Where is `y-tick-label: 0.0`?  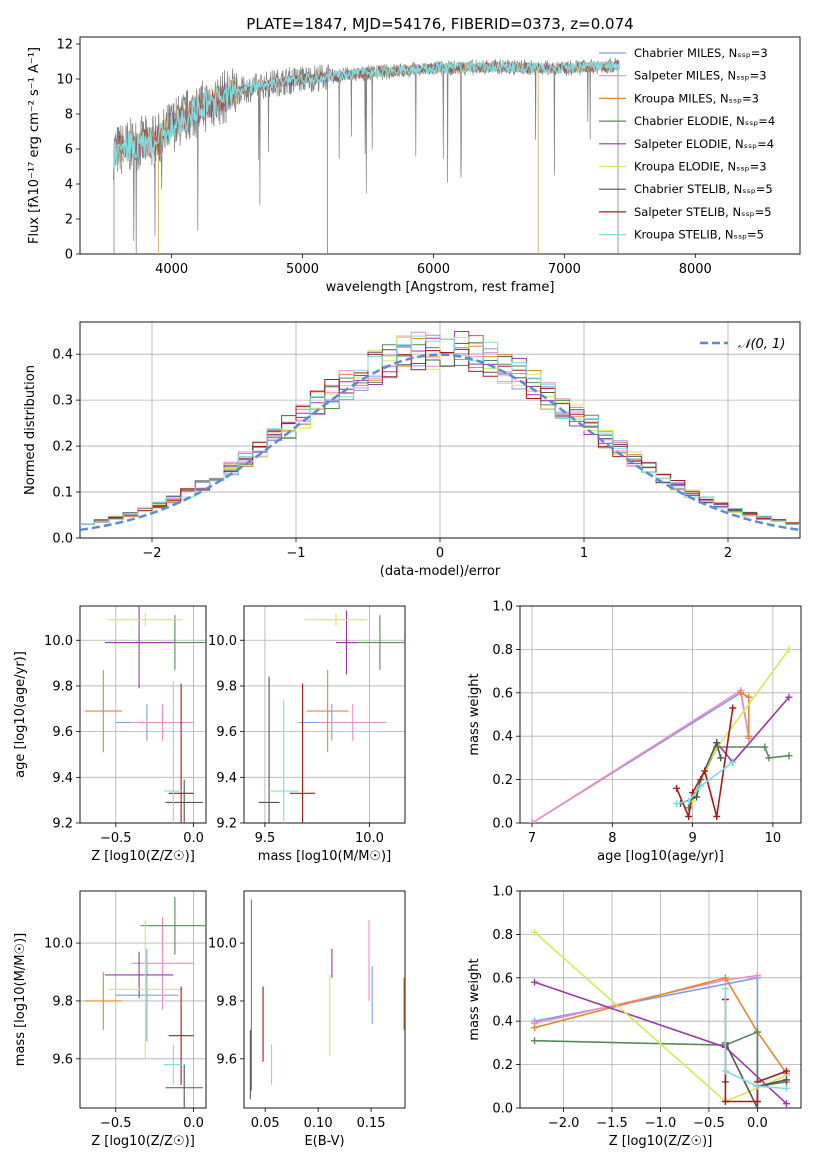
y-tick-label: 0.0 is located at coordinates (502, 824).